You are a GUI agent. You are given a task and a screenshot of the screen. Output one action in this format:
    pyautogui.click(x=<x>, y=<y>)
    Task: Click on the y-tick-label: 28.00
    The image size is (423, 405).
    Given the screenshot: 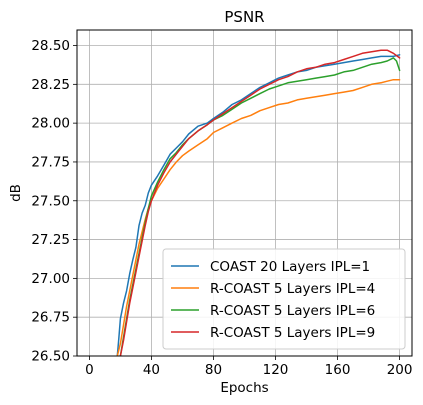 What is the action you would take?
    pyautogui.click(x=50, y=124)
    